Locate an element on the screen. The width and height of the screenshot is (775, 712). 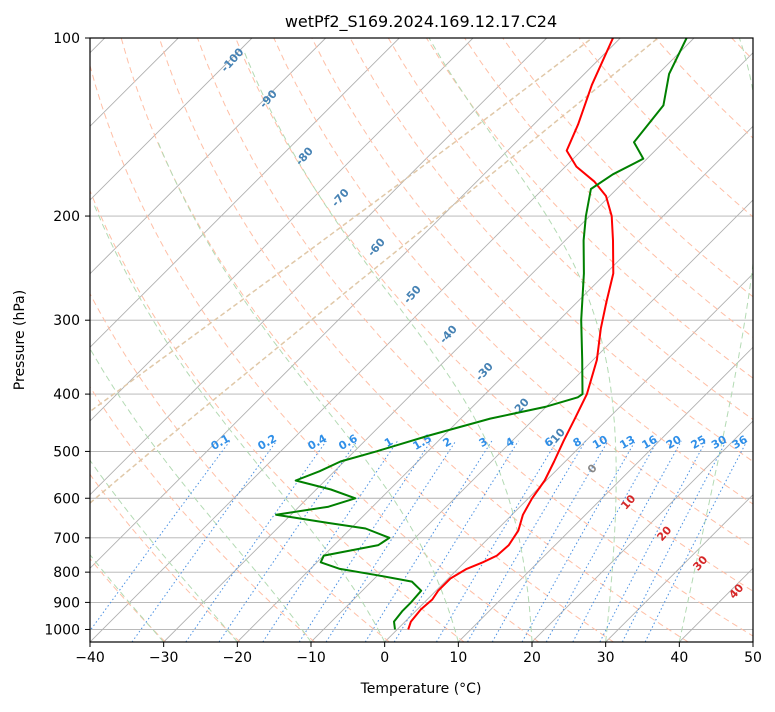
y-tick-label: 100 is located at coordinates (66, 39).